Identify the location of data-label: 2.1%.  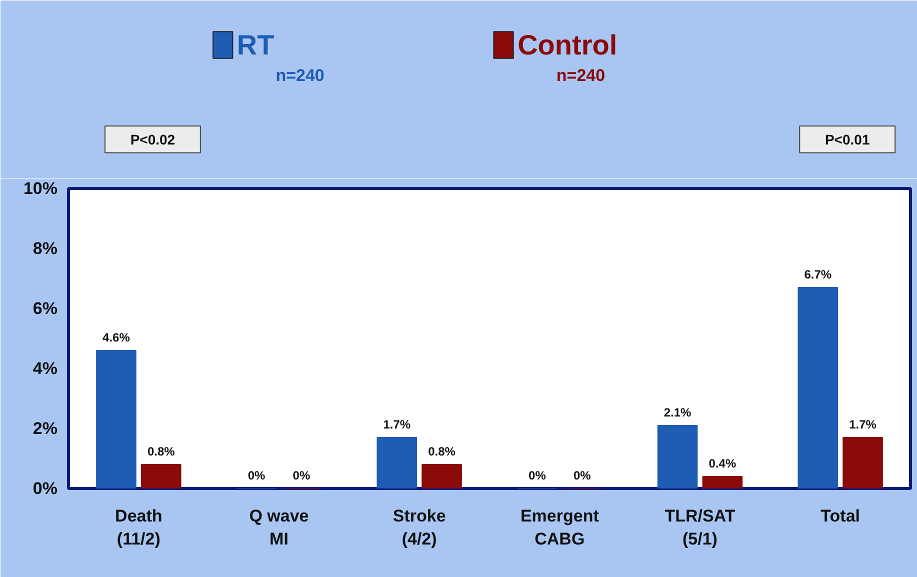
(678, 413).